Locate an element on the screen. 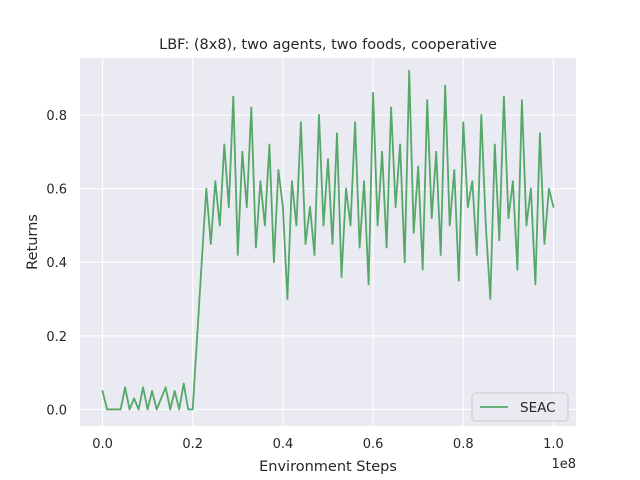 The width and height of the screenshot is (640, 480). legend-label-seac: SEAC is located at coordinates (538, 408).